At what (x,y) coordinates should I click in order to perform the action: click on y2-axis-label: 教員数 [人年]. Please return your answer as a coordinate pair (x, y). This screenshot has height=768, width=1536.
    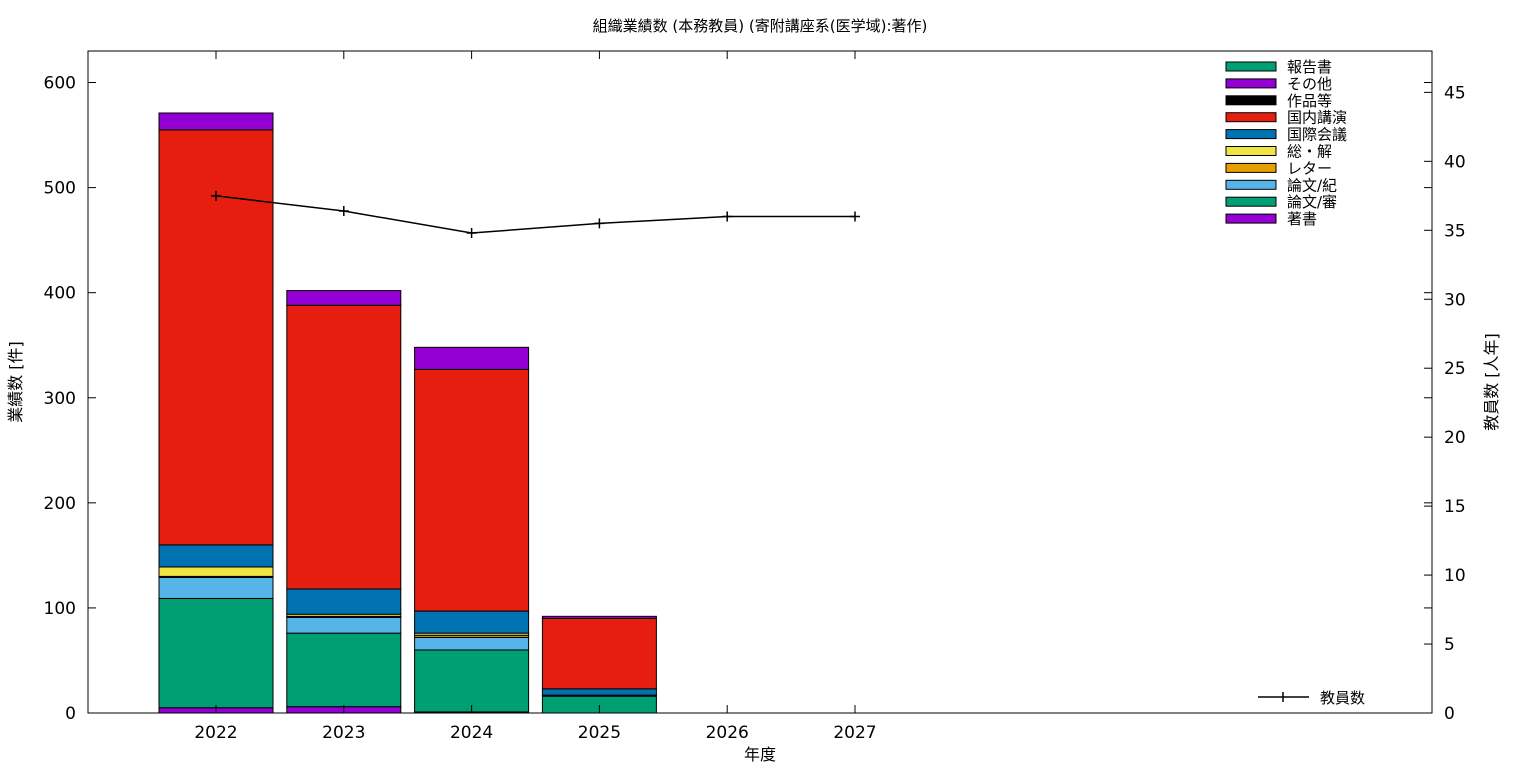
    Looking at the image, I should click on (1491, 382).